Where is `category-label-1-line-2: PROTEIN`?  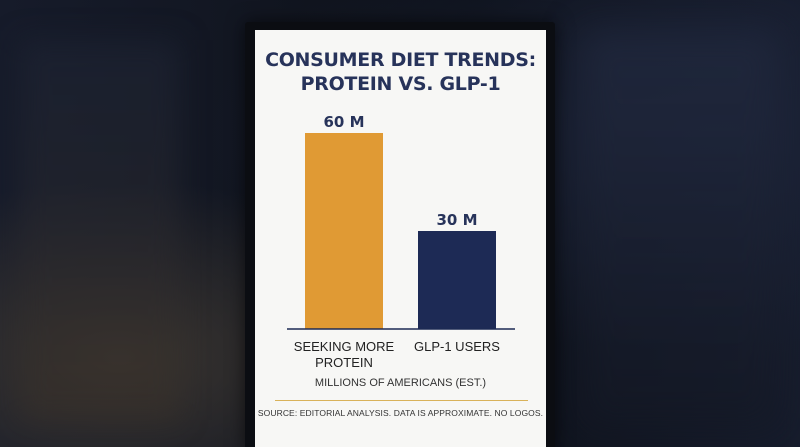 category-label-1-line-2: PROTEIN is located at coordinates (344, 362).